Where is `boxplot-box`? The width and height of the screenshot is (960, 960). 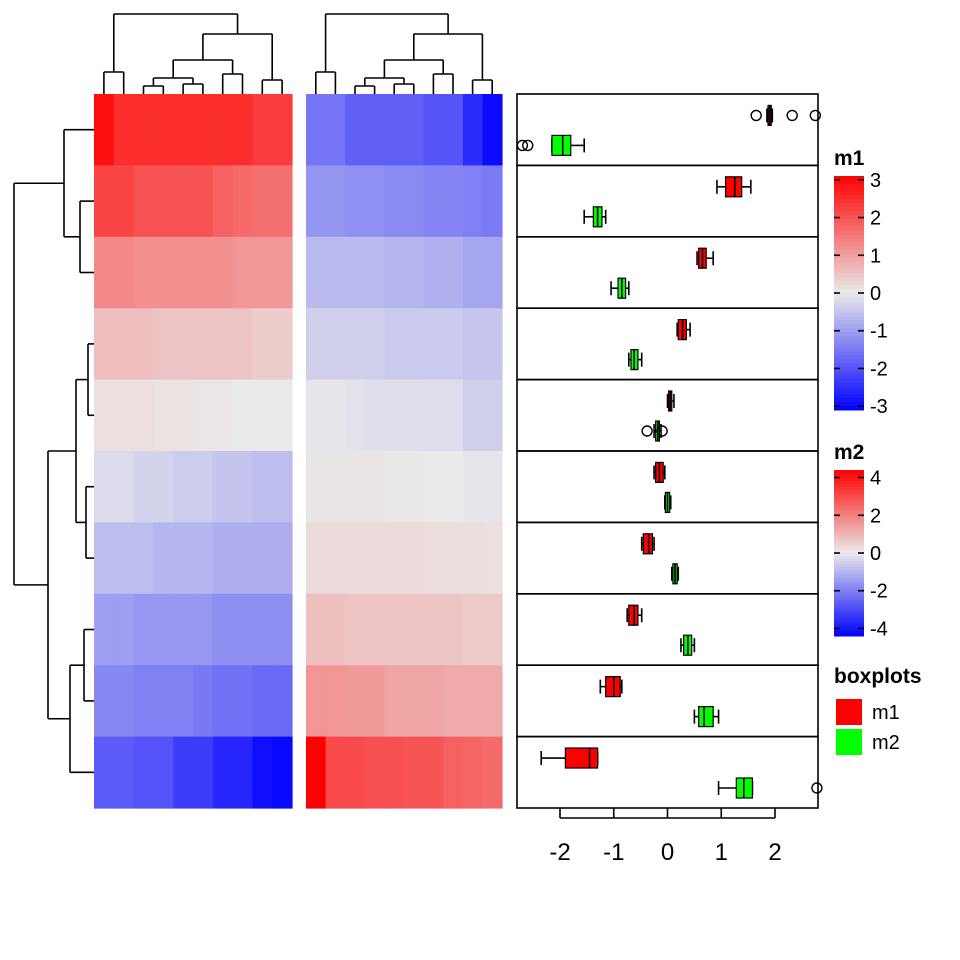 boxplot-box is located at coordinates (581, 758).